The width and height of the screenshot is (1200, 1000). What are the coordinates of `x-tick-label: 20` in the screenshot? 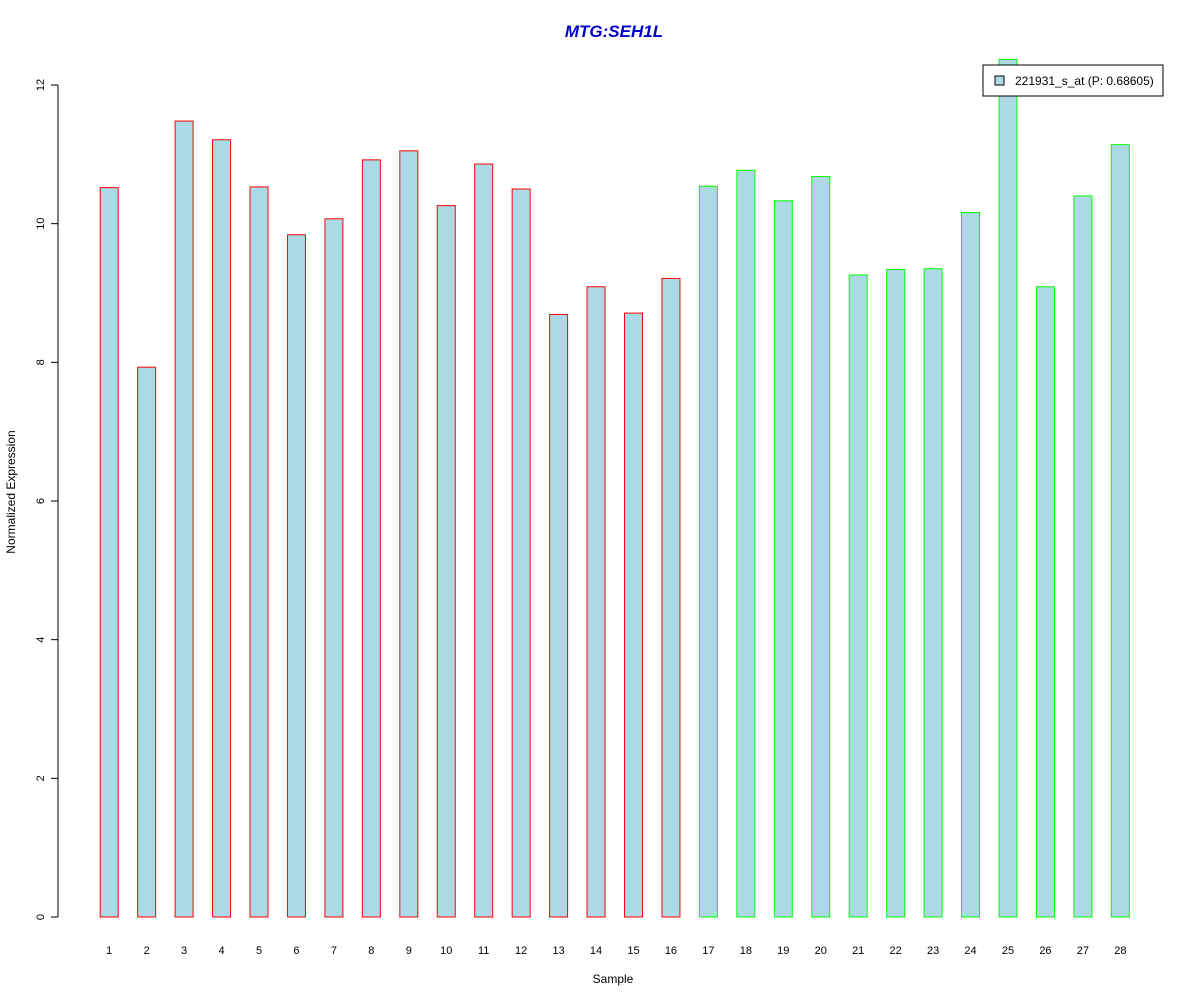 It's located at (821, 951).